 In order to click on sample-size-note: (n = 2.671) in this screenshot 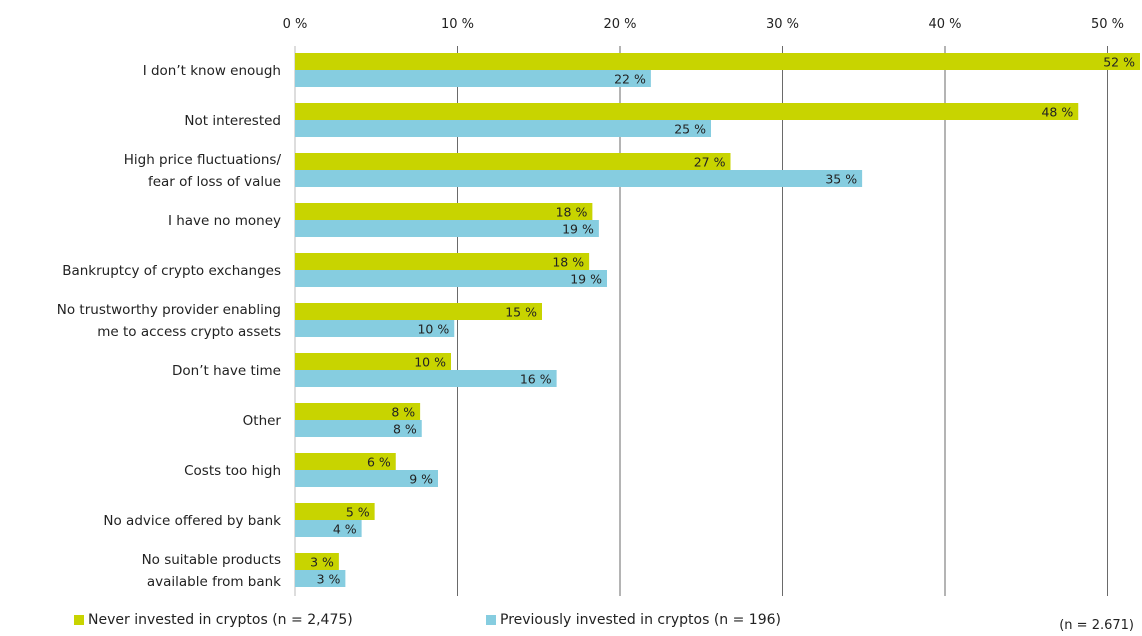, I will do `click(1096, 625)`.